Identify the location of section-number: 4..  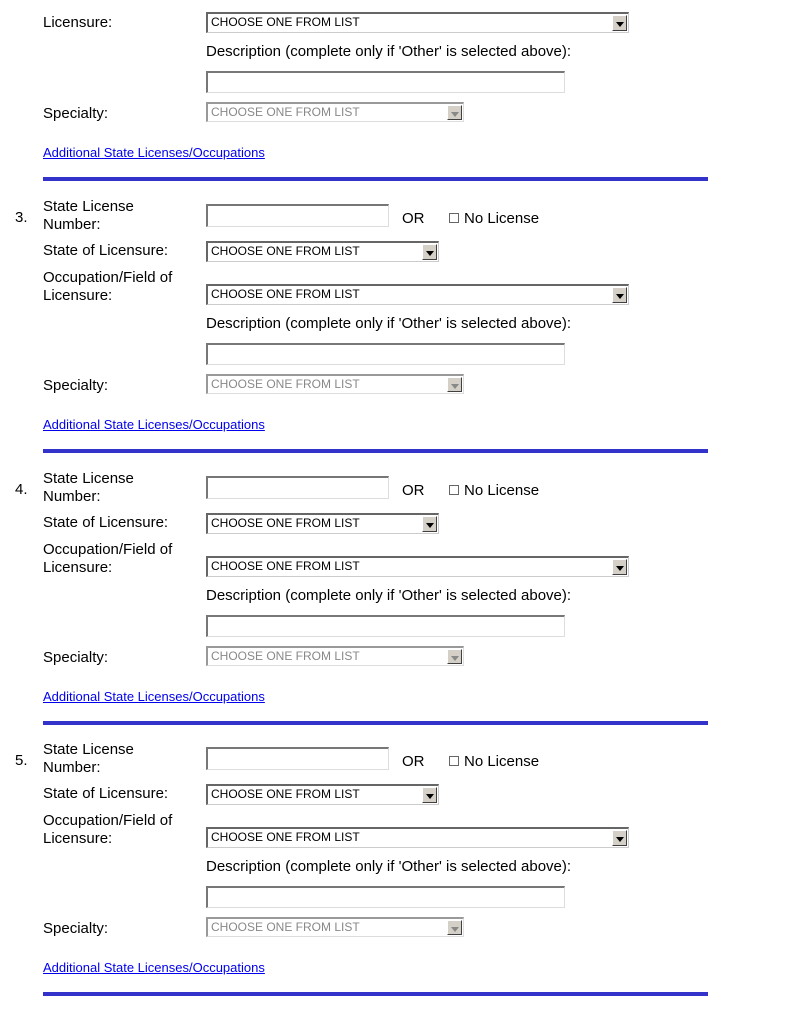
(21, 489).